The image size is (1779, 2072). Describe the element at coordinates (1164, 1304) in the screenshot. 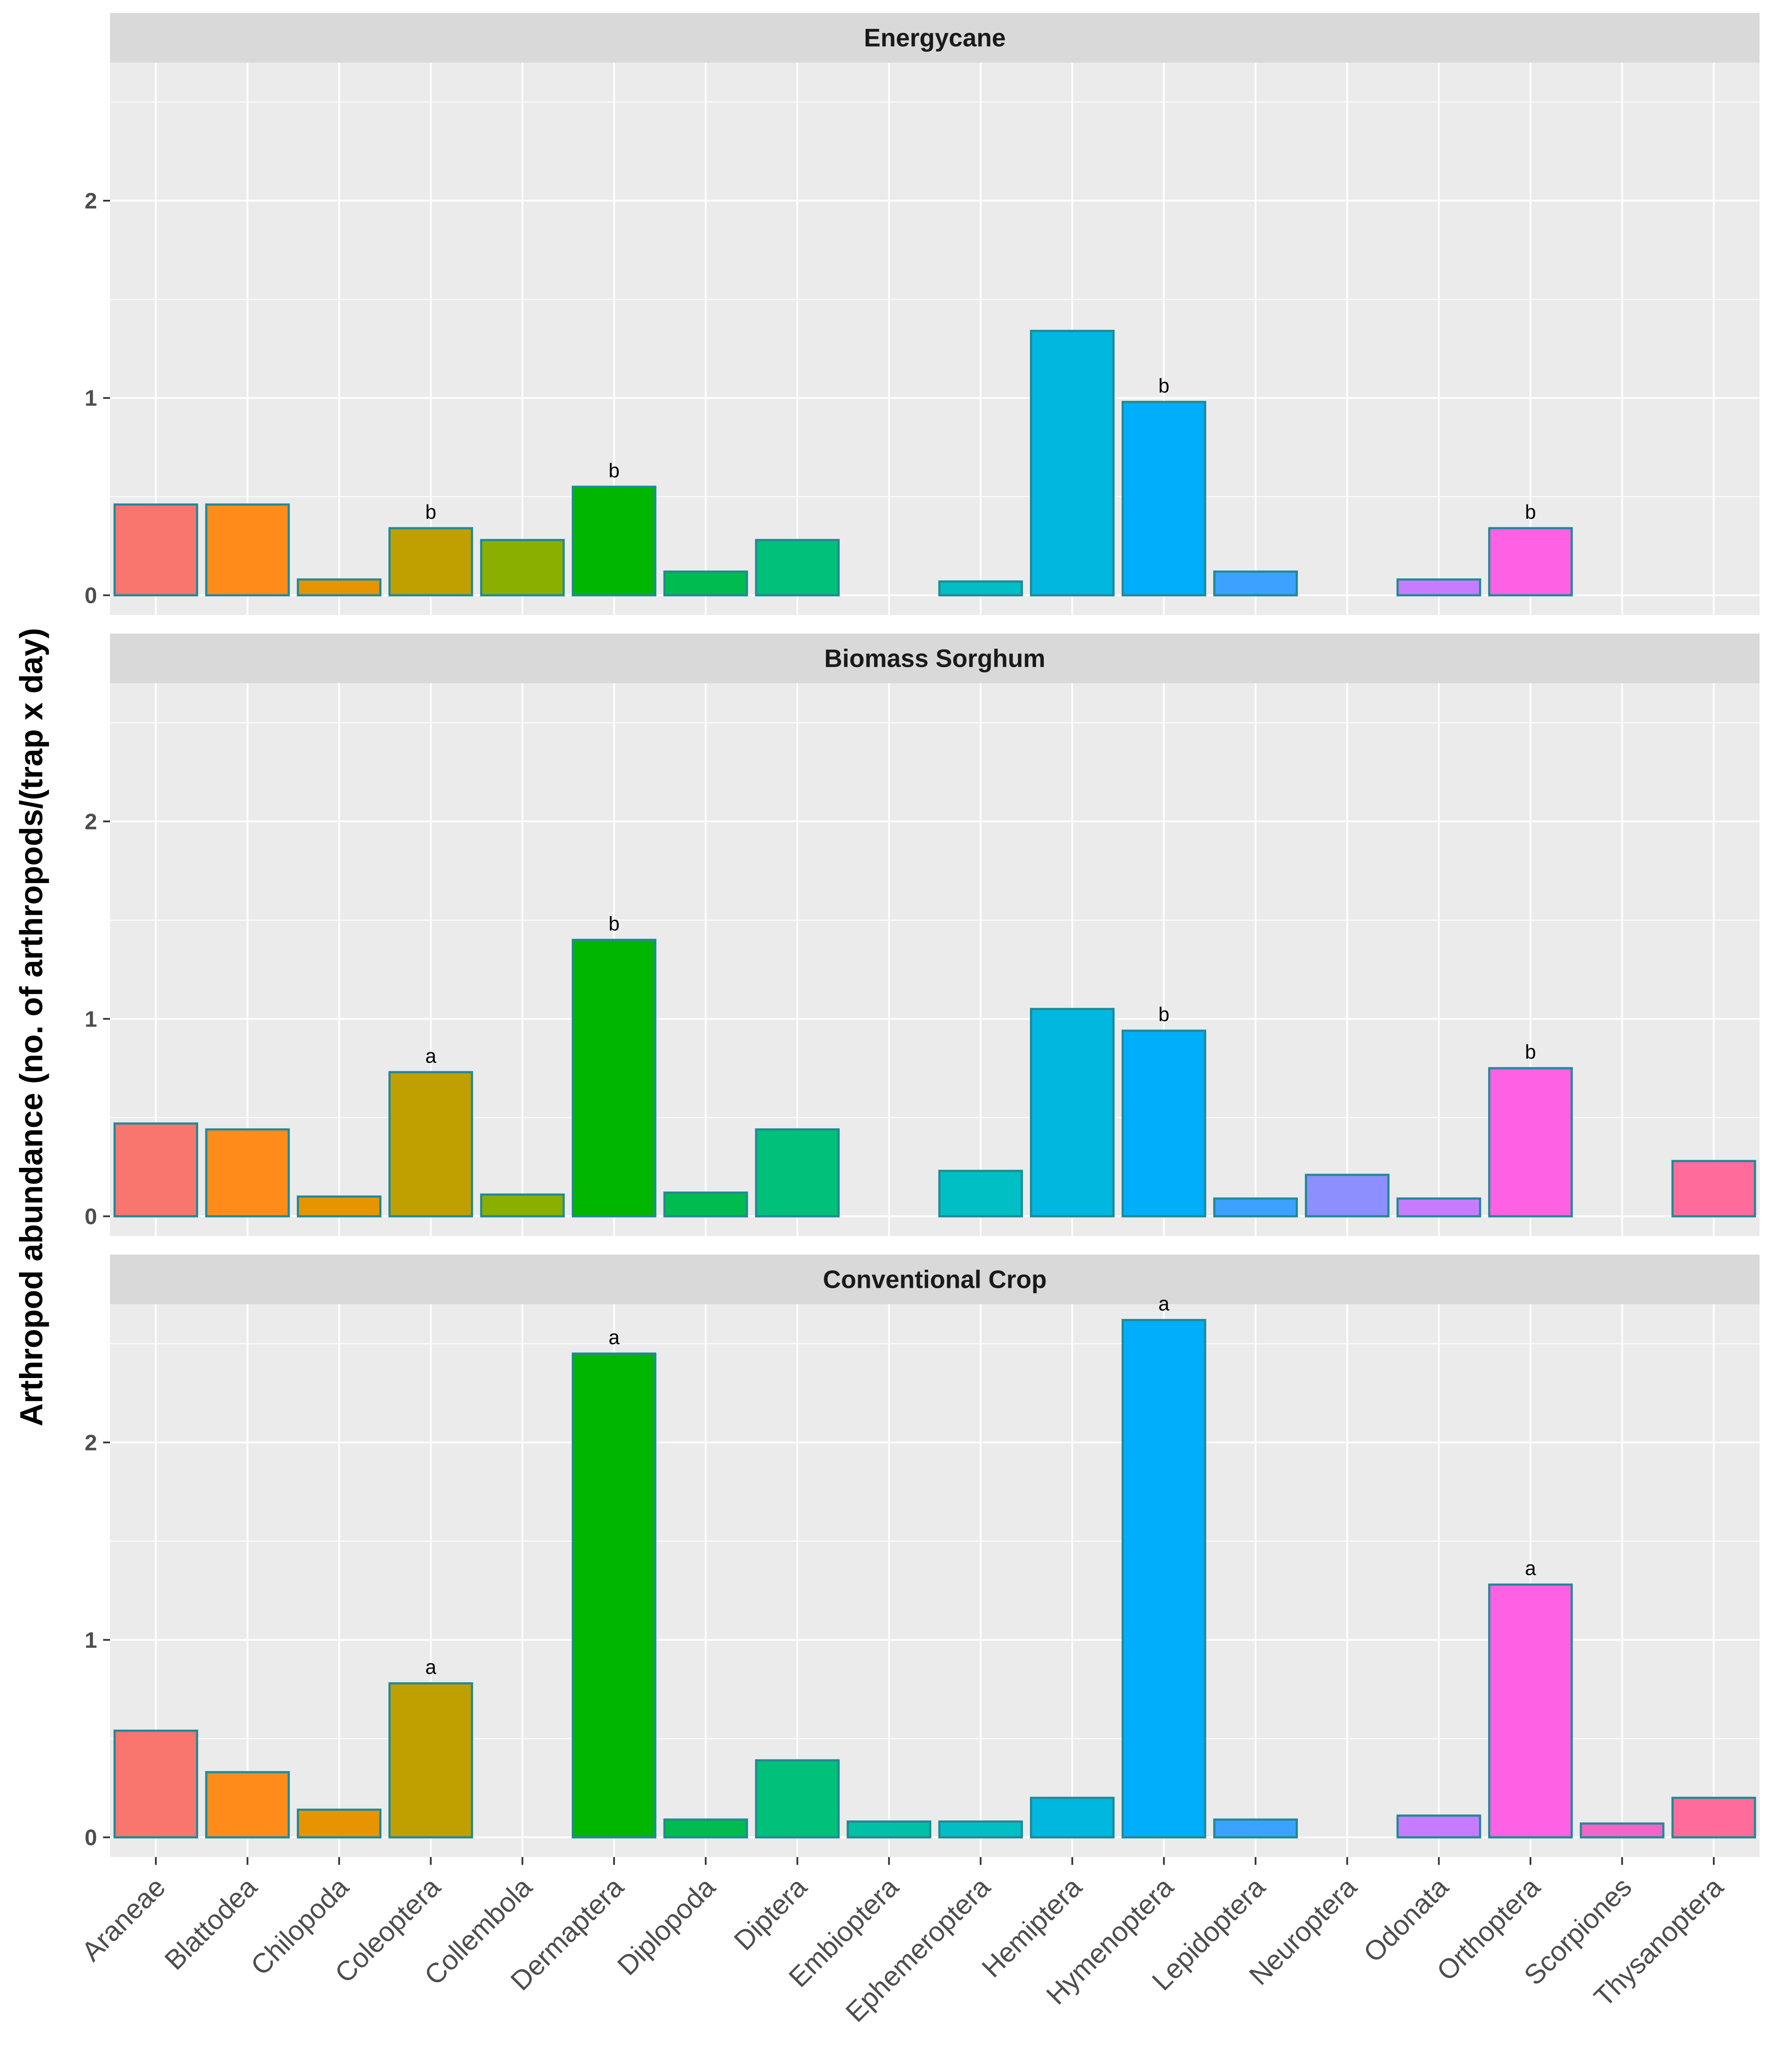

I see `significance-letter-hymenoptera: a` at that location.